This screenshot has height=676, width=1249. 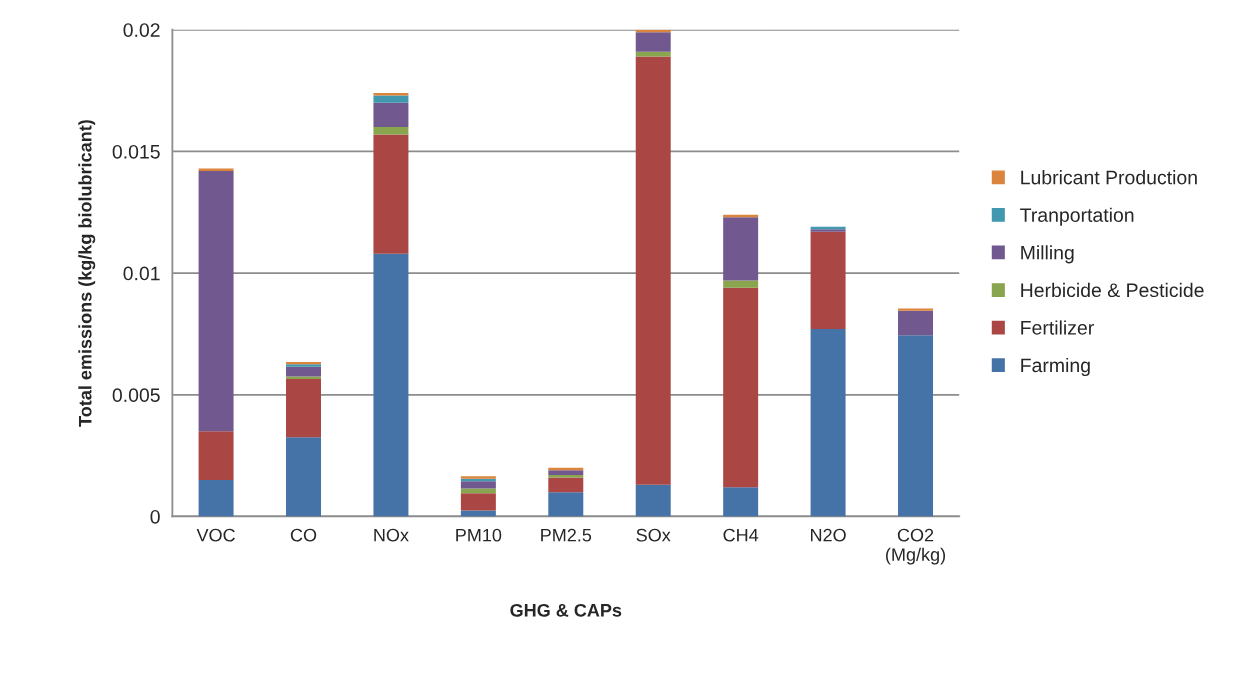 I want to click on y-tick-label: 0.005, so click(x=136, y=395).